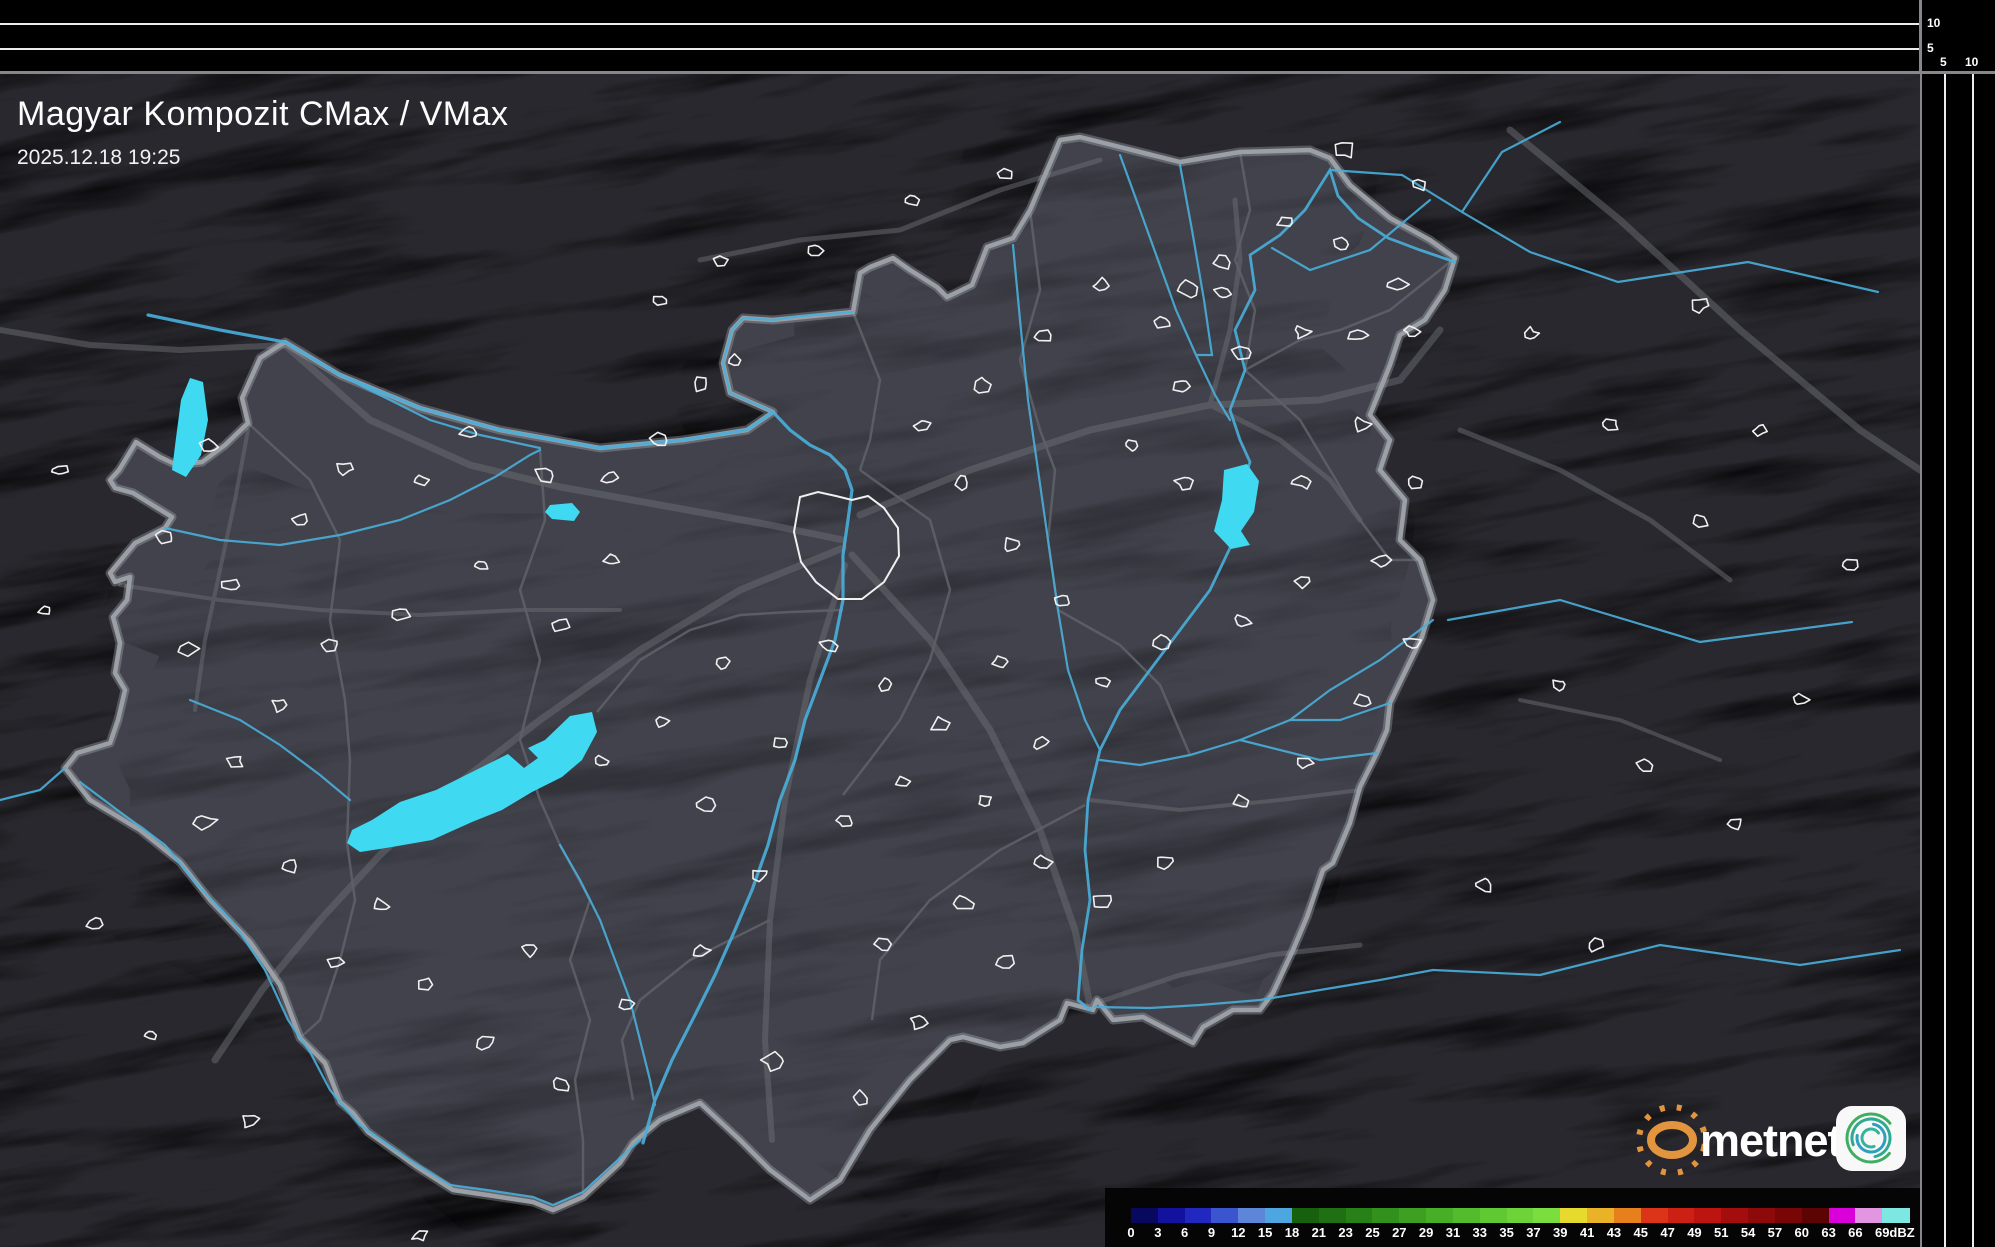  Describe the element at coordinates (1672, 1140) in the screenshot. I see `sun-icon` at that location.